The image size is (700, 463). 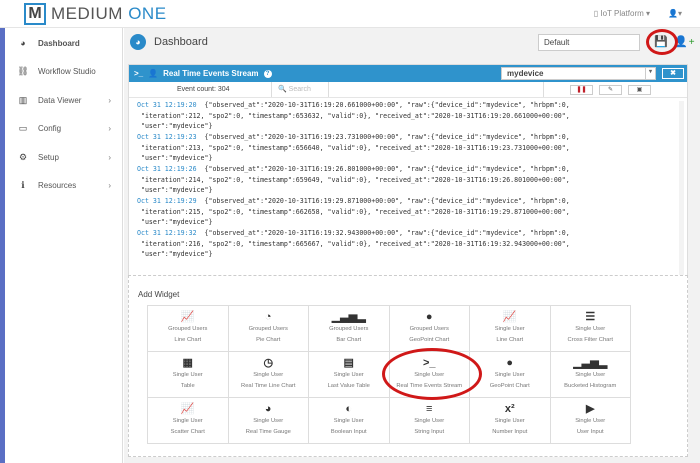 I want to click on widget-option-type: String Input, so click(x=429, y=432).